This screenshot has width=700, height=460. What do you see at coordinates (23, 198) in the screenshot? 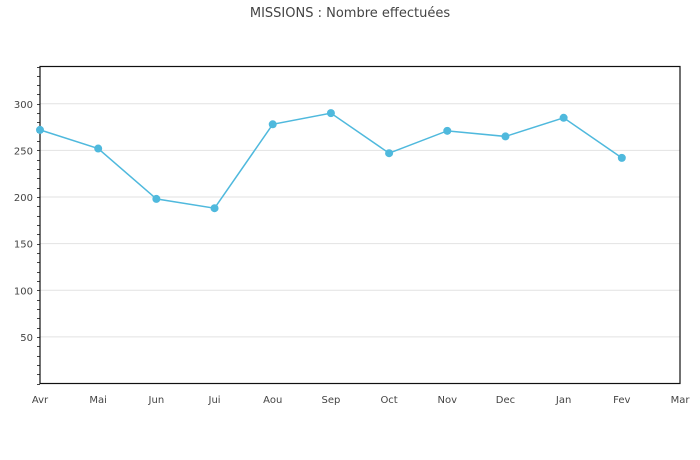
I see `y-tick-label: 200` at bounding box center [23, 198].